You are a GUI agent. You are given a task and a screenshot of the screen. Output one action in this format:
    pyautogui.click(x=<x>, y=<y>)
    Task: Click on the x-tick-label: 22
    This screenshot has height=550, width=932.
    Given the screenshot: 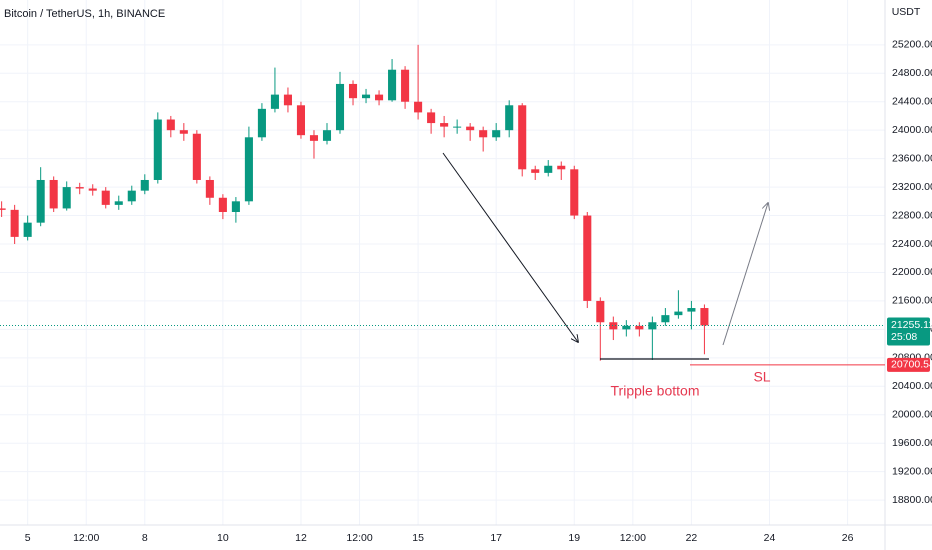 What is the action you would take?
    pyautogui.click(x=692, y=538)
    